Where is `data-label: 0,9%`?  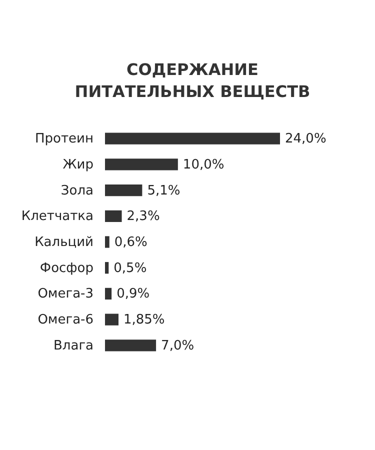
data-label: 0,9% is located at coordinates (133, 294).